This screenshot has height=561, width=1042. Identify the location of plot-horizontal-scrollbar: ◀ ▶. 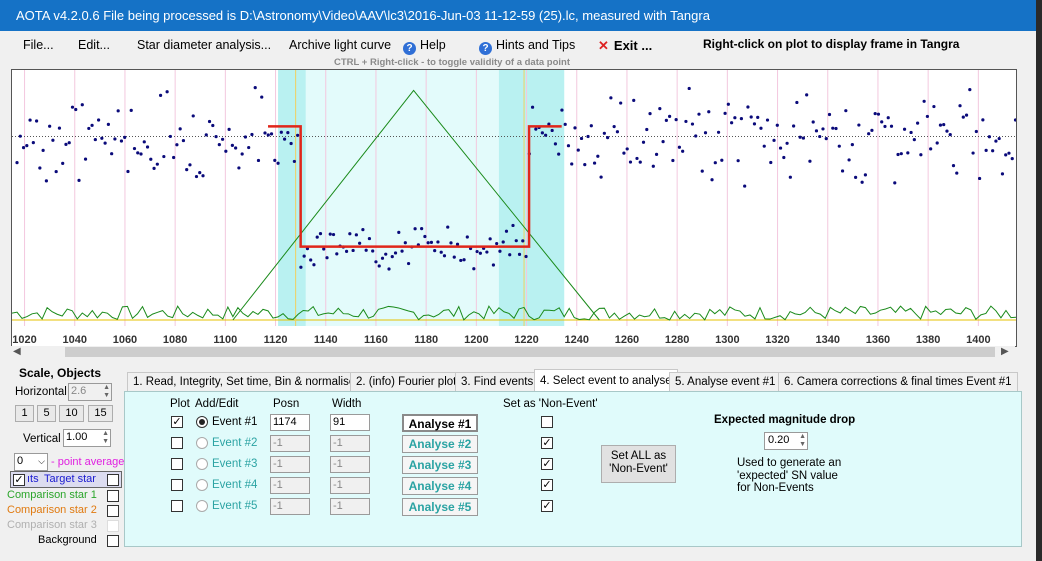
(513, 352).